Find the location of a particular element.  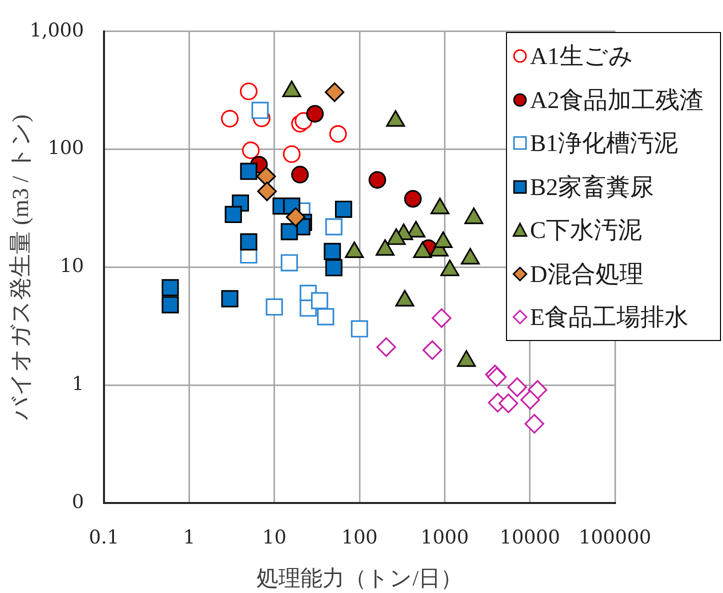

legend-label: E食品工場排水 is located at coordinates (609, 319).